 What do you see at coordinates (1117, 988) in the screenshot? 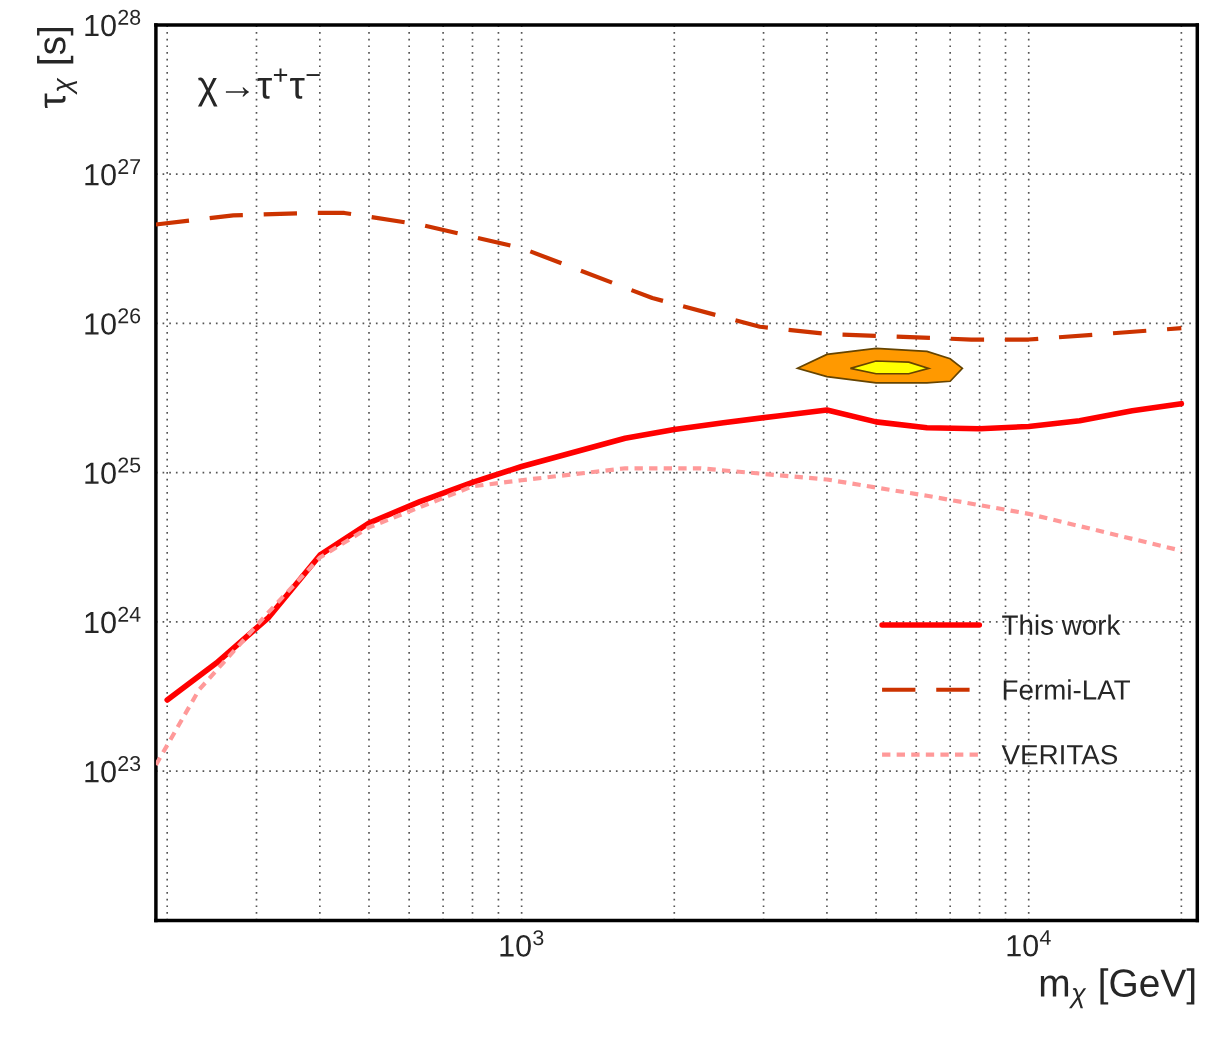
I see `x-axis-title: m$_{χ}$ [GeV]` at bounding box center [1117, 988].